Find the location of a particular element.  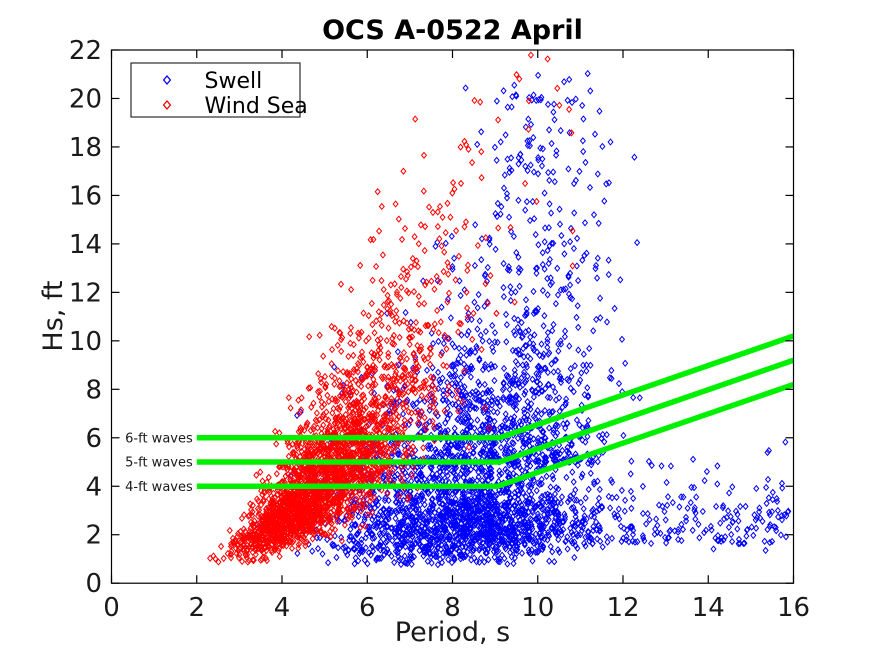

x-tick-label: 8 is located at coordinates (452, 608).